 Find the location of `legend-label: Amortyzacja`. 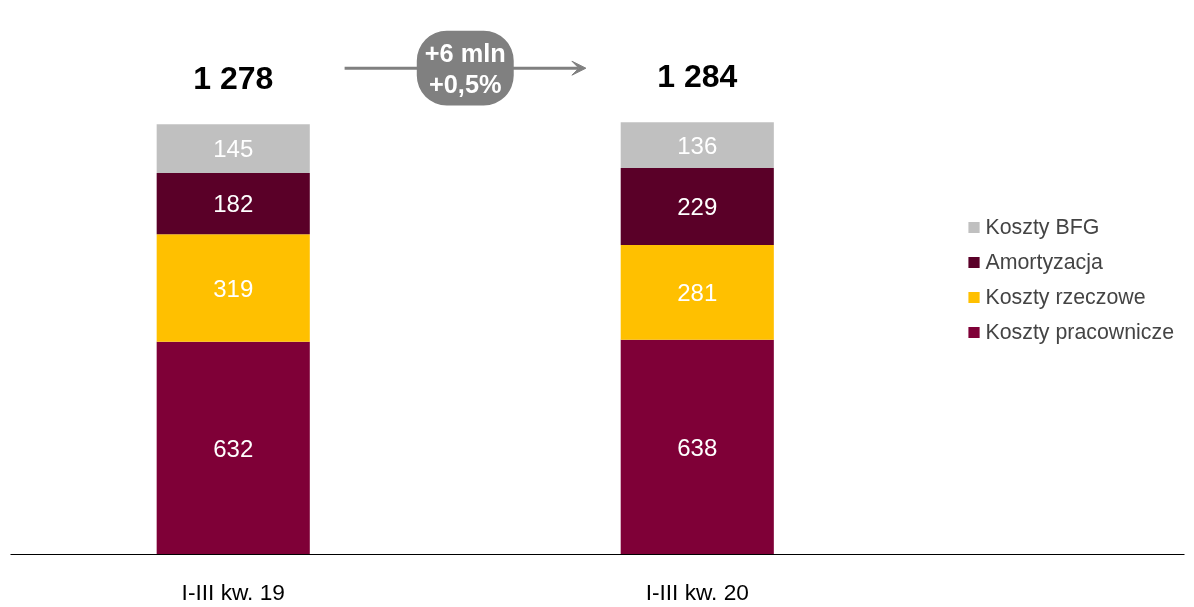

legend-label: Amortyzacja is located at coordinates (1044, 262).